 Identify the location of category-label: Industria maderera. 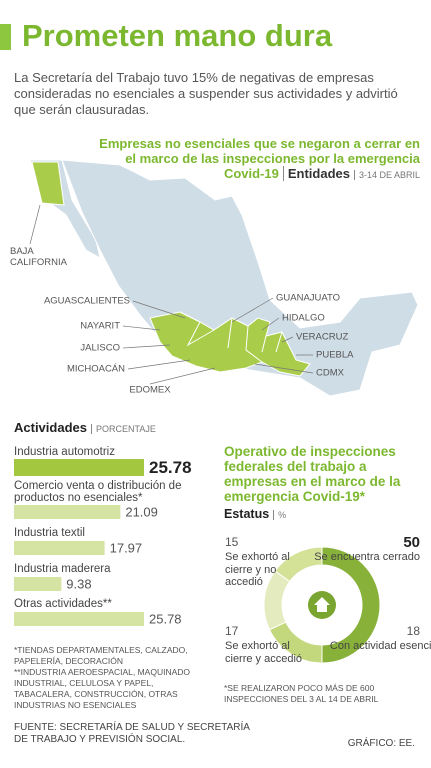
(62, 569).